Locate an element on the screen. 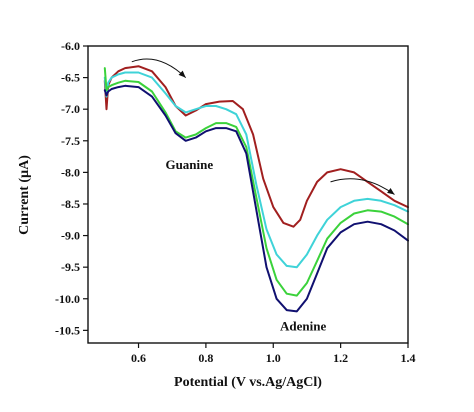 The image size is (474, 412). x-axis-title: Potential (V vs.Ag/AgCl) is located at coordinates (248, 382).